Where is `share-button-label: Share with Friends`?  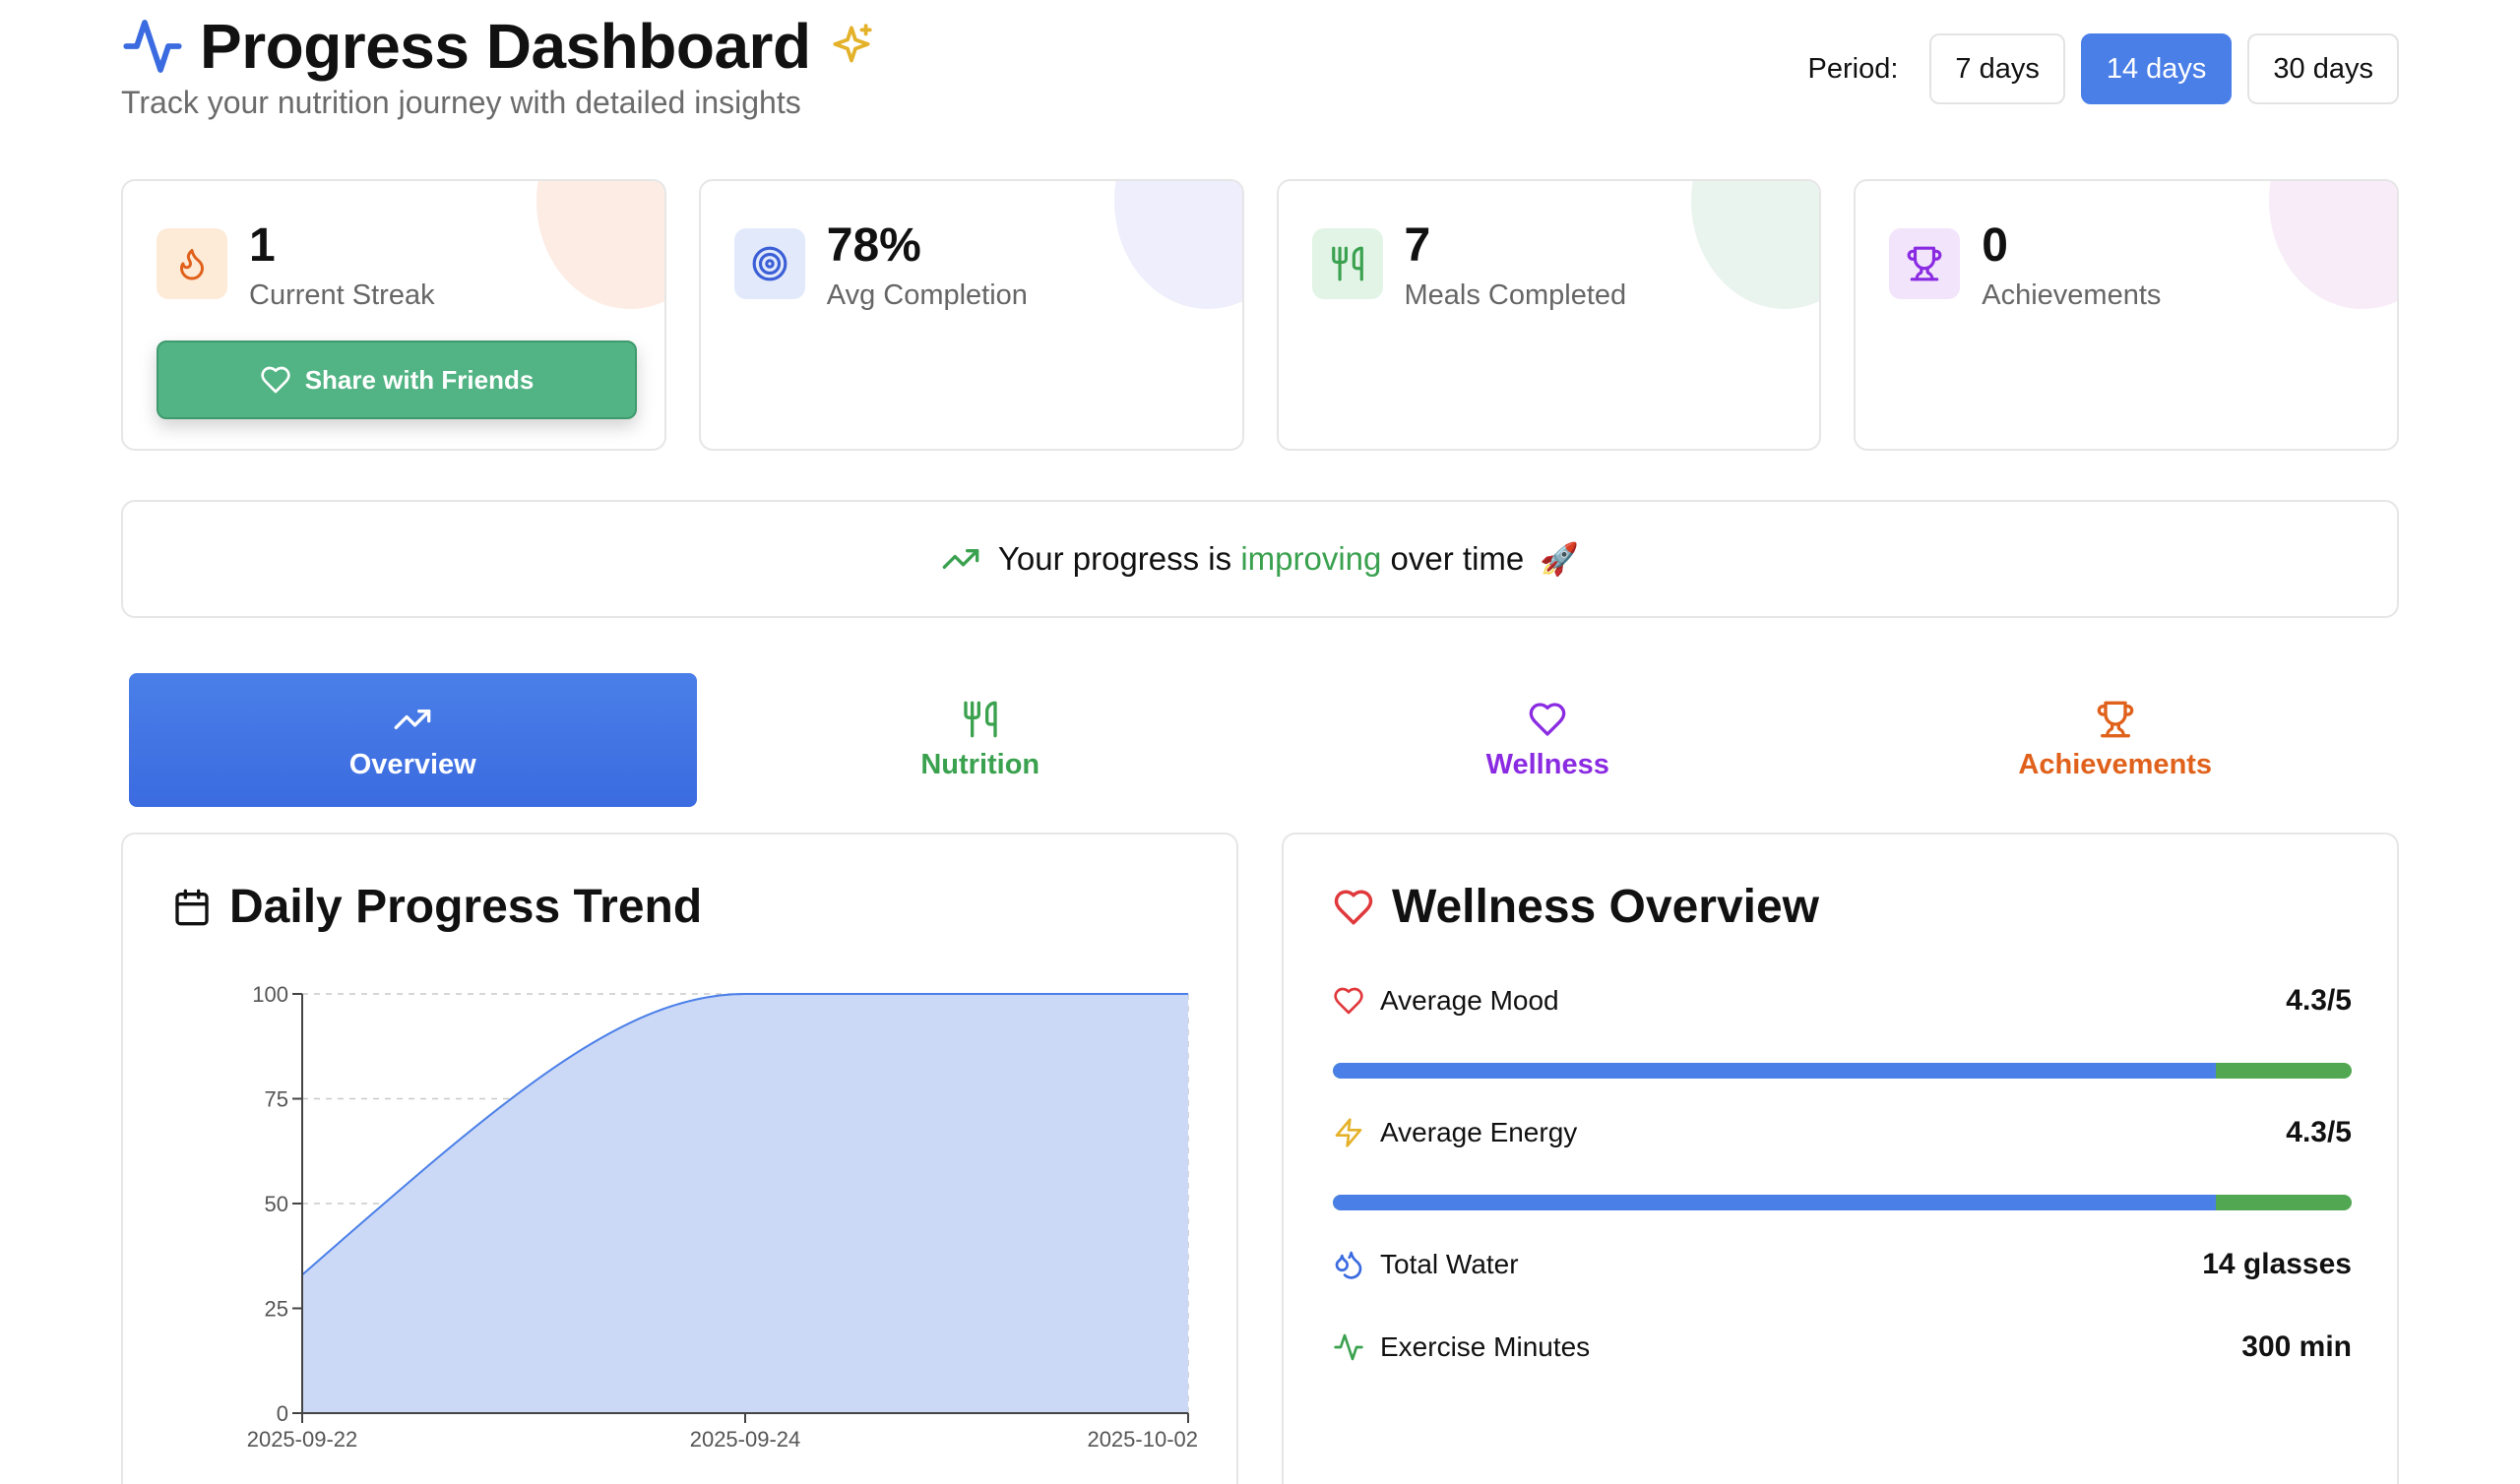
share-button-label: Share with Friends is located at coordinates (419, 379).